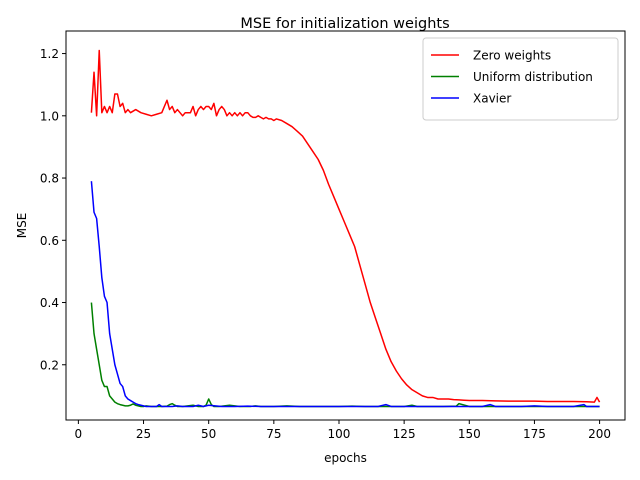 The width and height of the screenshot is (640, 480). What do you see at coordinates (53, 209) in the screenshot?
I see `y-axis: 0.2 0.4 0.6 0.8 1.0 1.2` at bounding box center [53, 209].